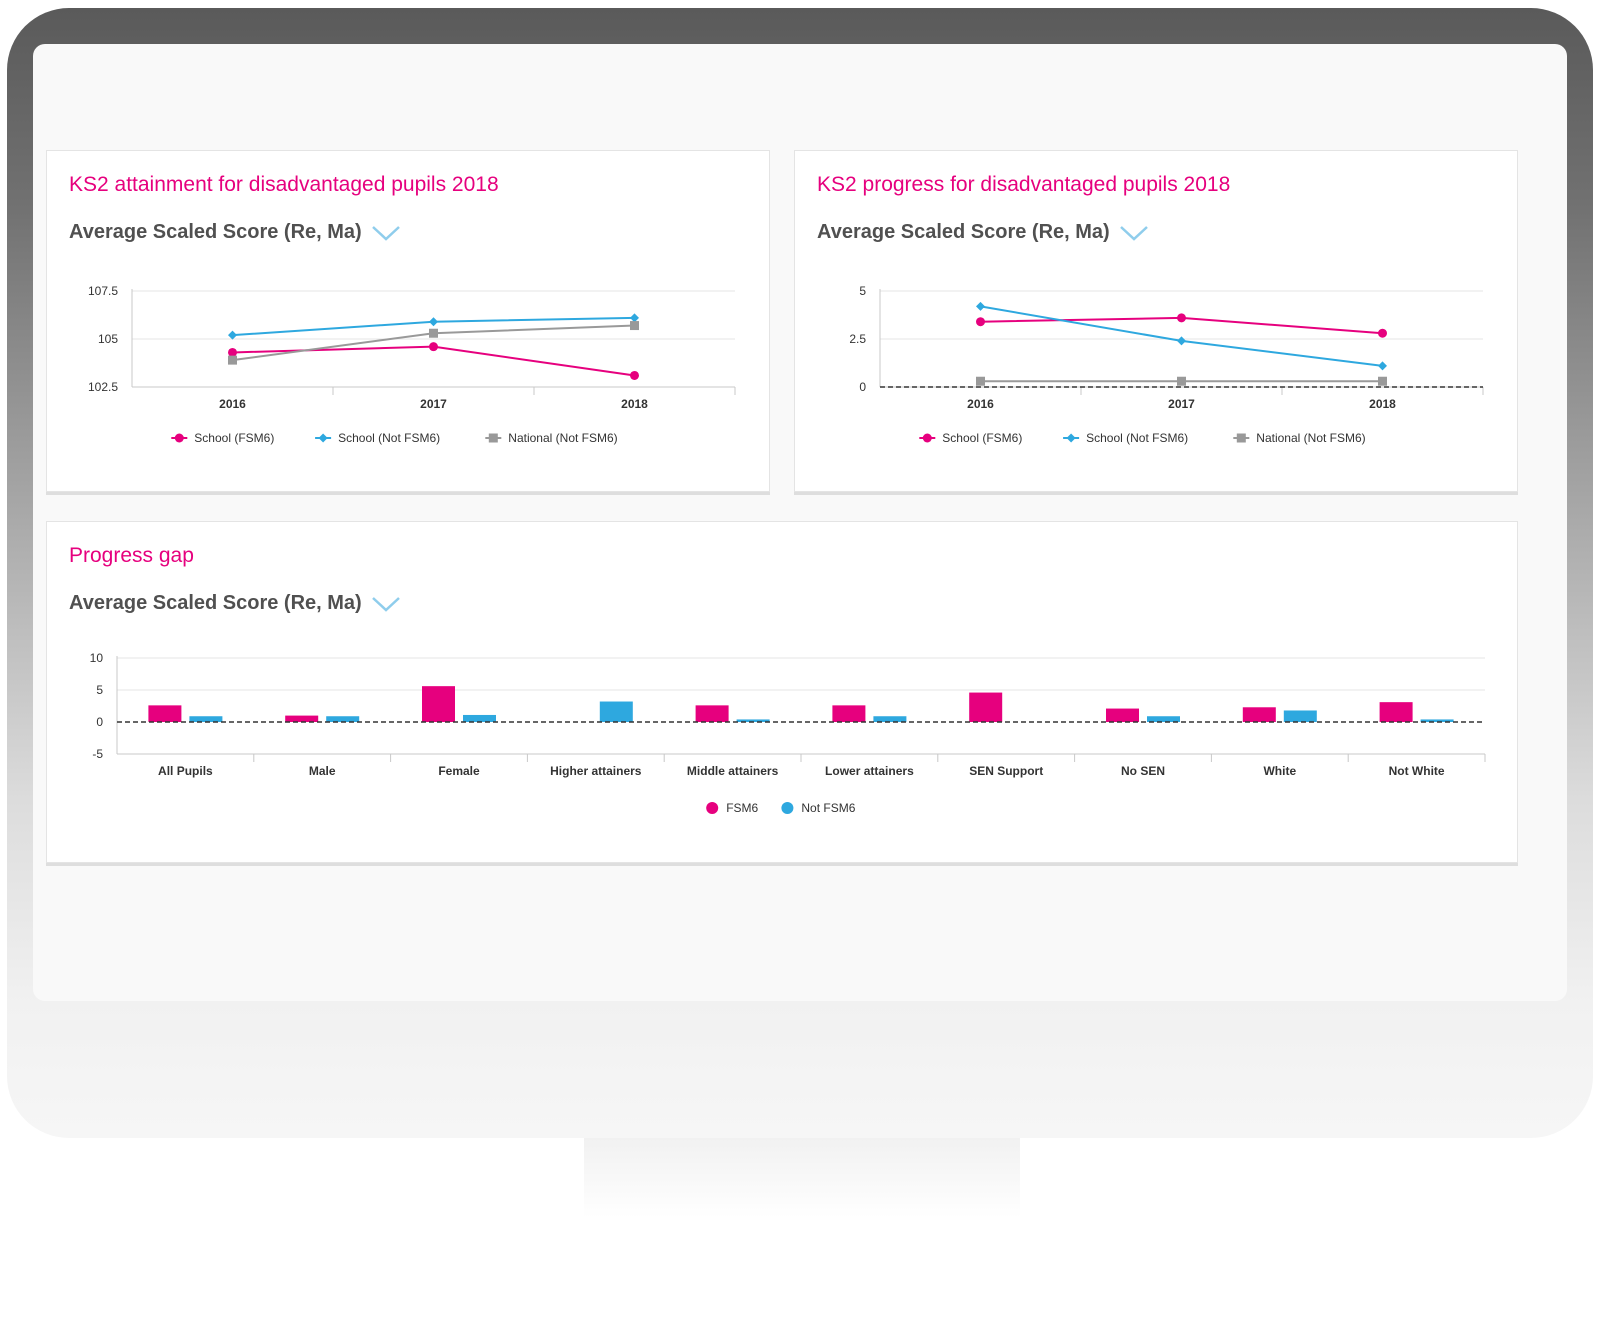  Describe the element at coordinates (862, 387) in the screenshot. I see `progress-y-tick-label: 0` at that location.